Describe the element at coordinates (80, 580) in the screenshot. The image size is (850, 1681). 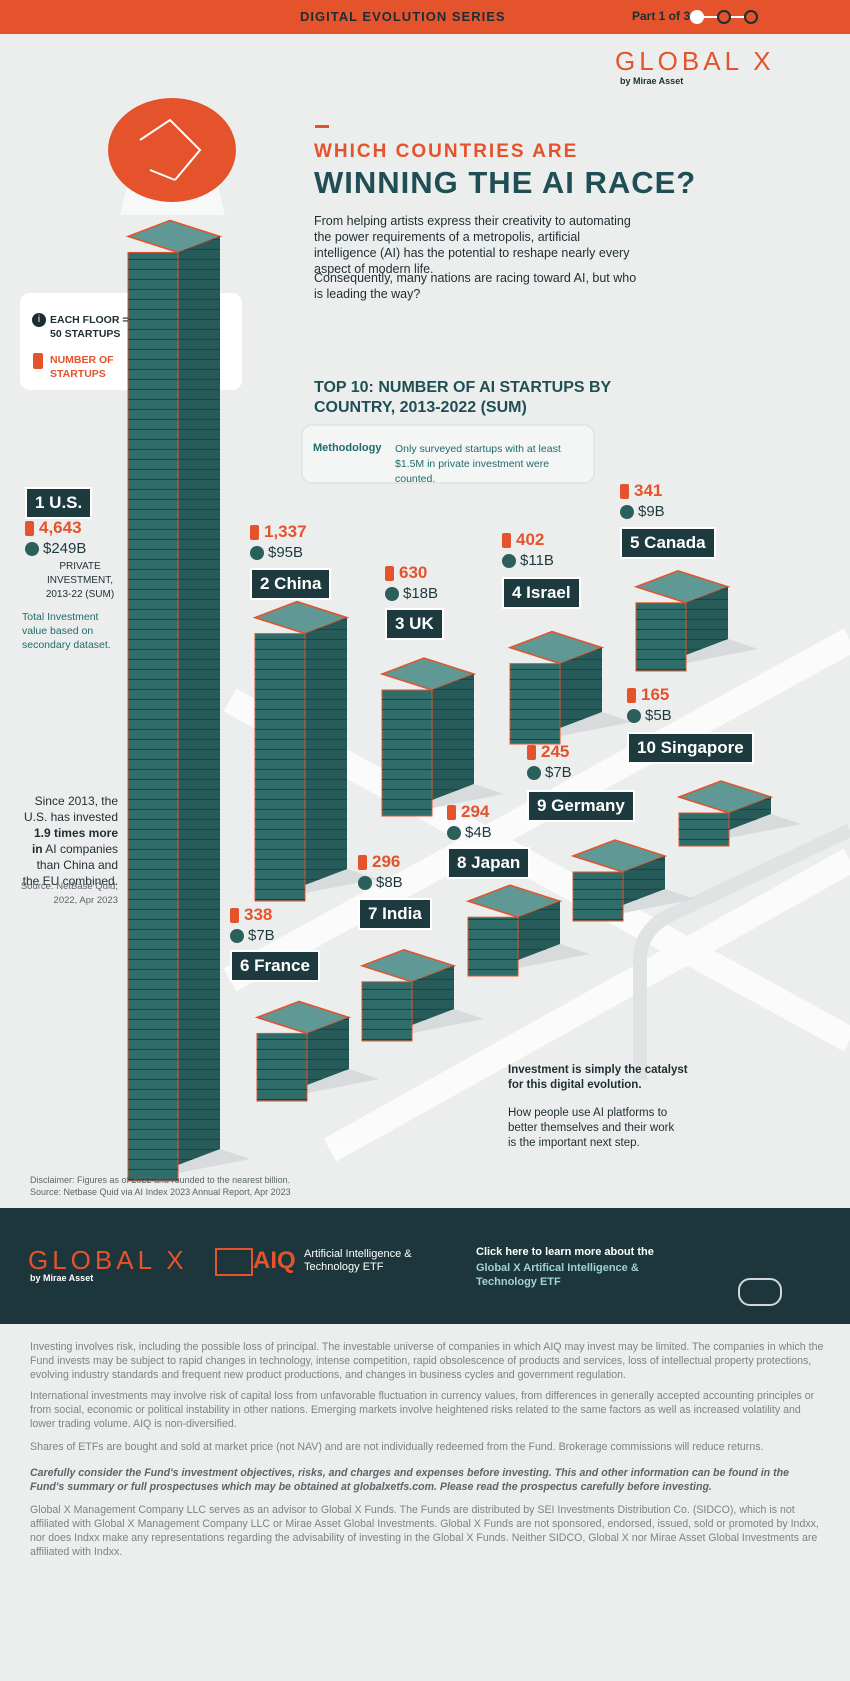
I see `investment-series-label: PRIVATE INVESTMENT, 2013-22 (SUM)` at that location.